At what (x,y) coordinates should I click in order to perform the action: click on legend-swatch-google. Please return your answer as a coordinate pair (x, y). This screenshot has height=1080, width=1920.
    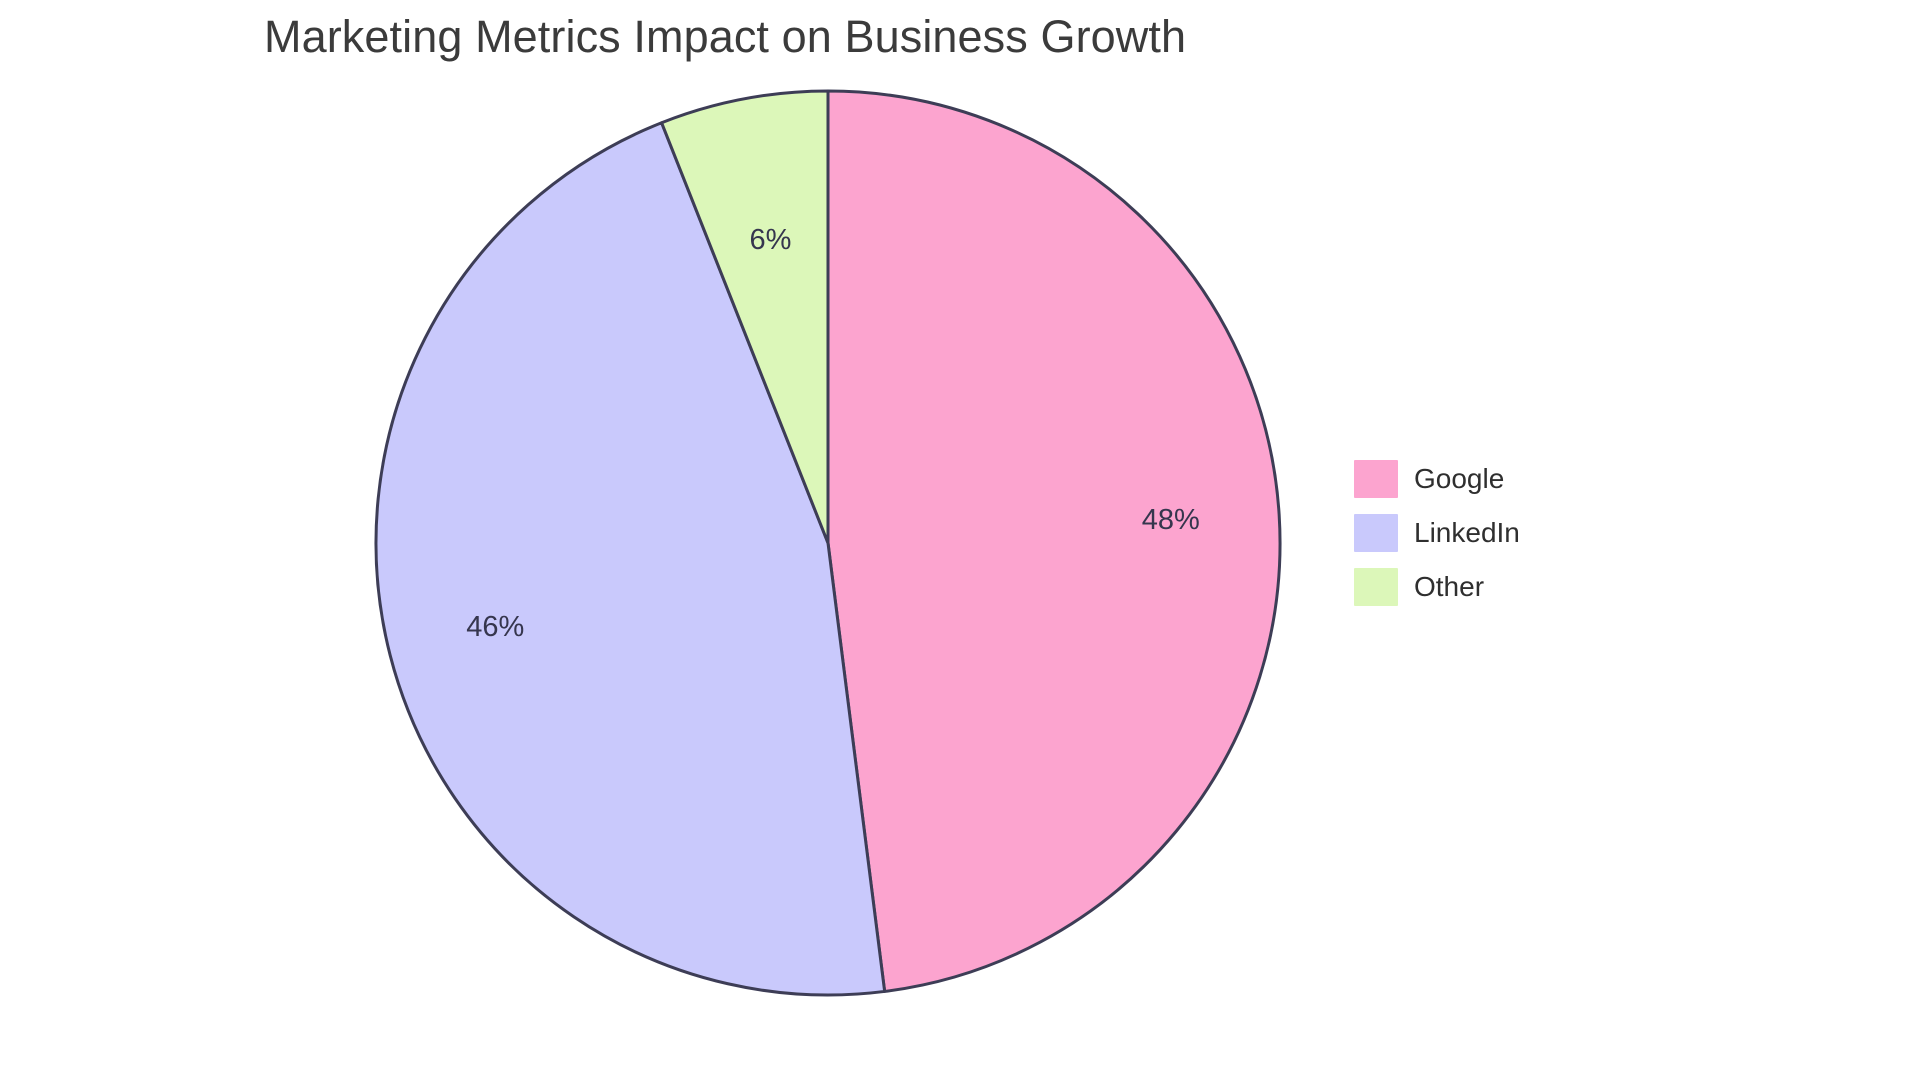
    Looking at the image, I should click on (1376, 479).